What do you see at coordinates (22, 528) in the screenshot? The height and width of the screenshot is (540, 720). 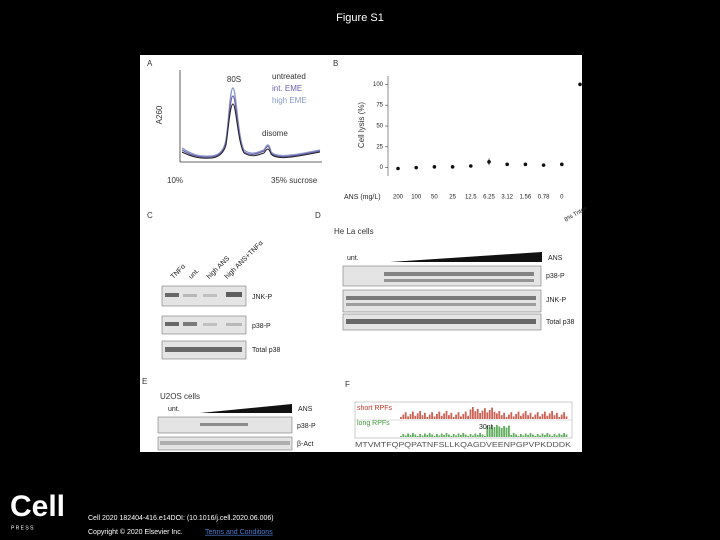 I see `logo-sub: P R E S S` at bounding box center [22, 528].